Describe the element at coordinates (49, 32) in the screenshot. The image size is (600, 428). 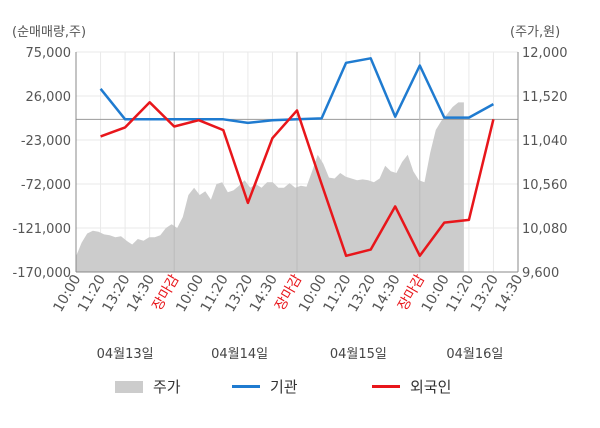
I see `left-axis-unit: (순매매량,주)` at that location.